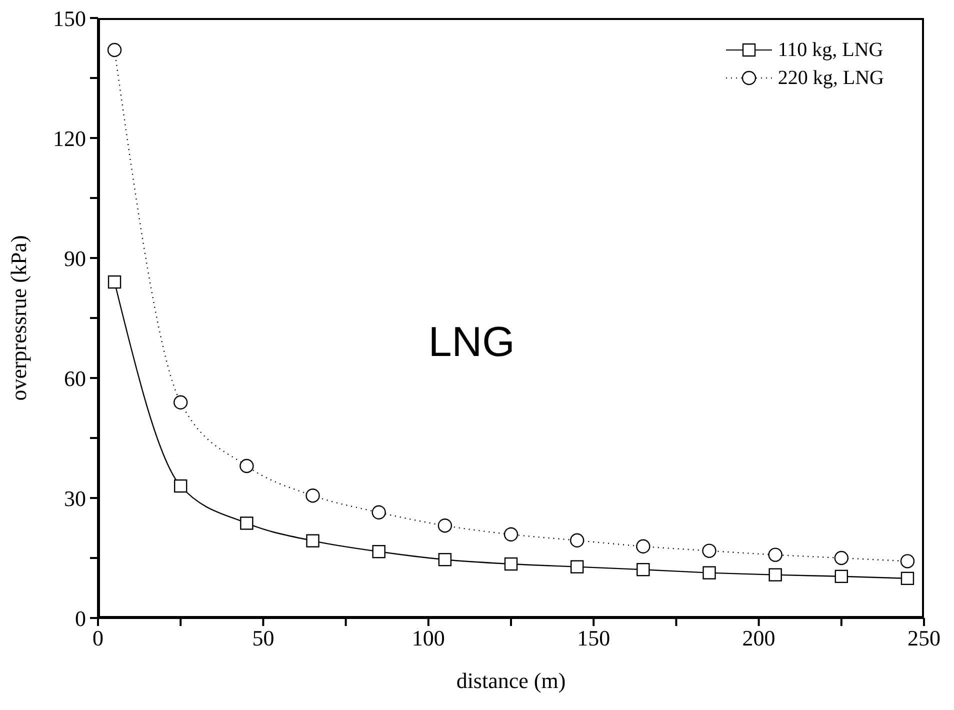 The image size is (954, 710). Describe the element at coordinates (69, 138) in the screenshot. I see `y-tick-label: 120` at that location.